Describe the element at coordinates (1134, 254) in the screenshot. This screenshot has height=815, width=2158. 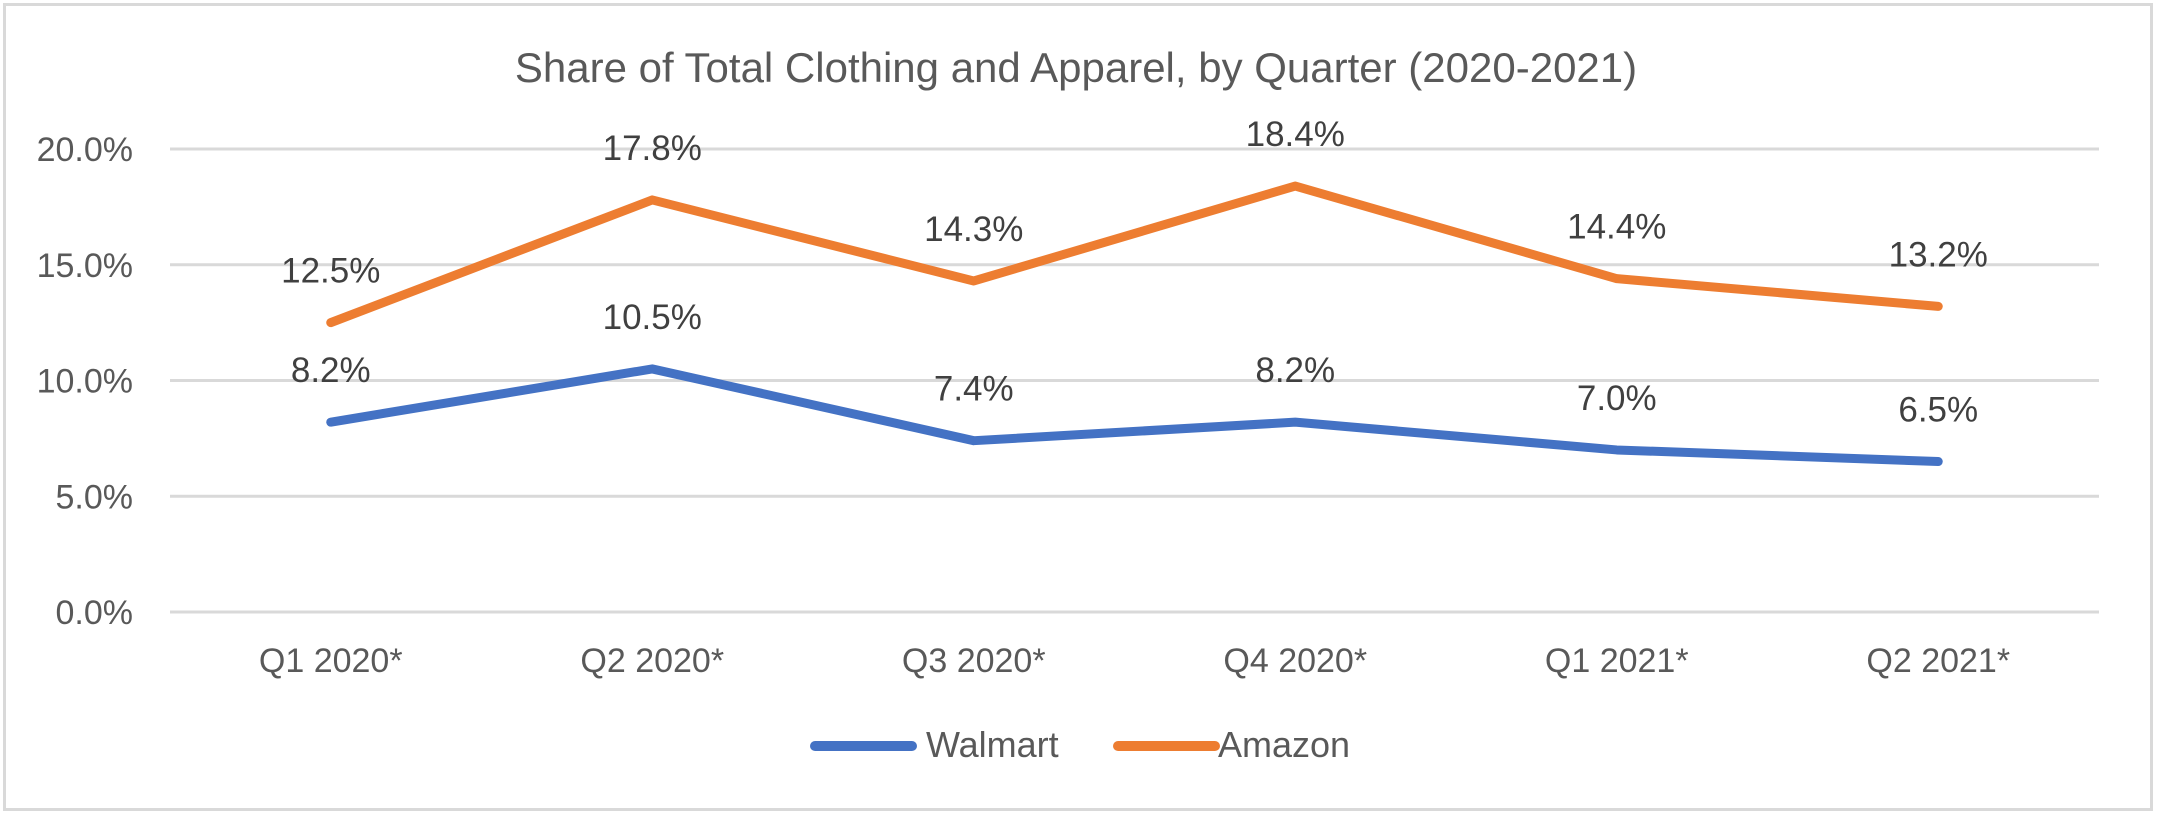
I see `series-line-amazon` at that location.